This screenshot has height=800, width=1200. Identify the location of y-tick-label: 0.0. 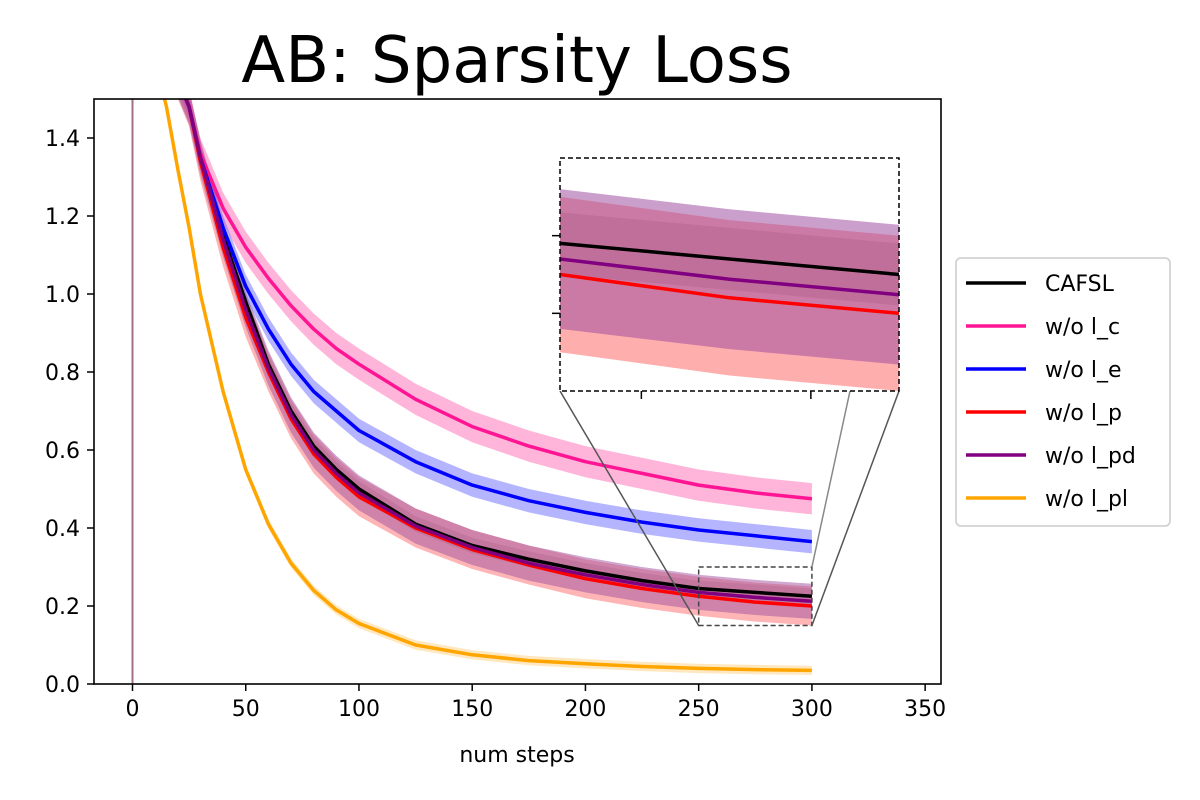
(62, 685).